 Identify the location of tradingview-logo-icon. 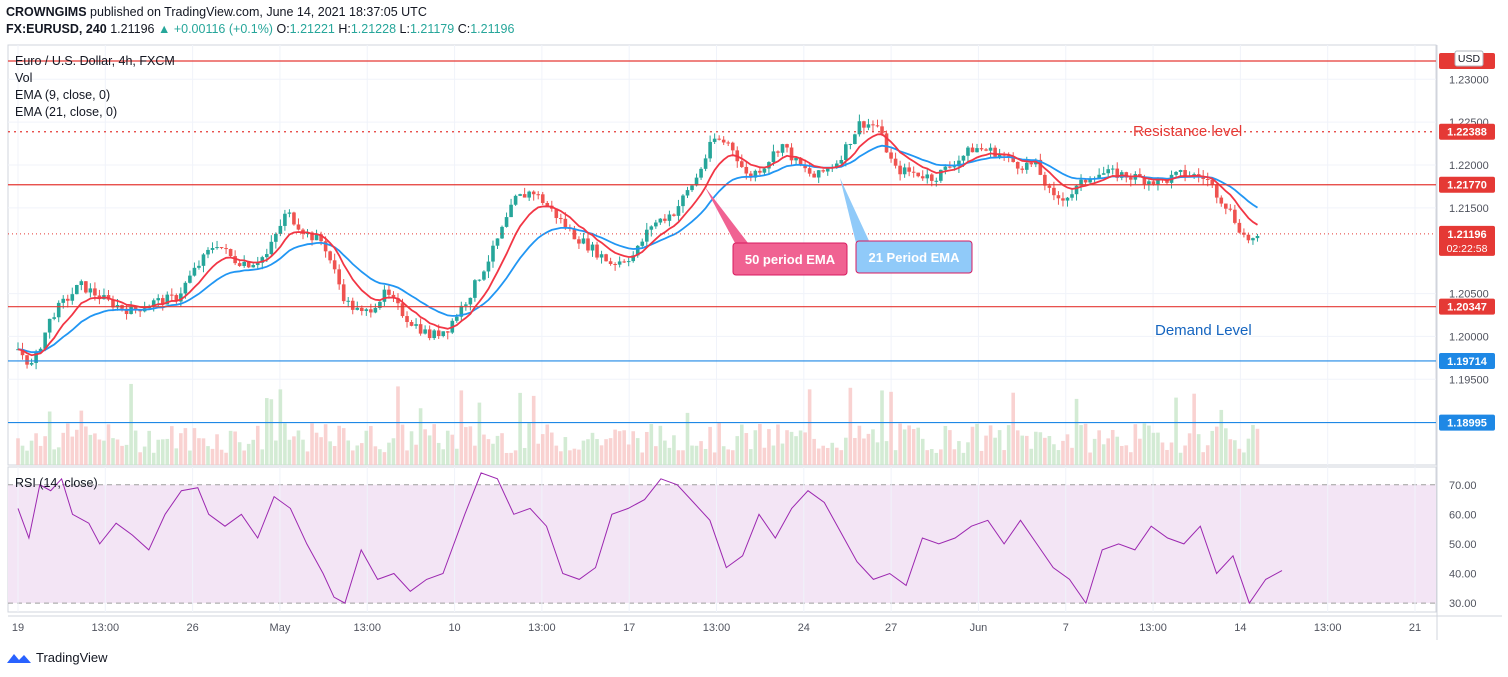
(19, 658).